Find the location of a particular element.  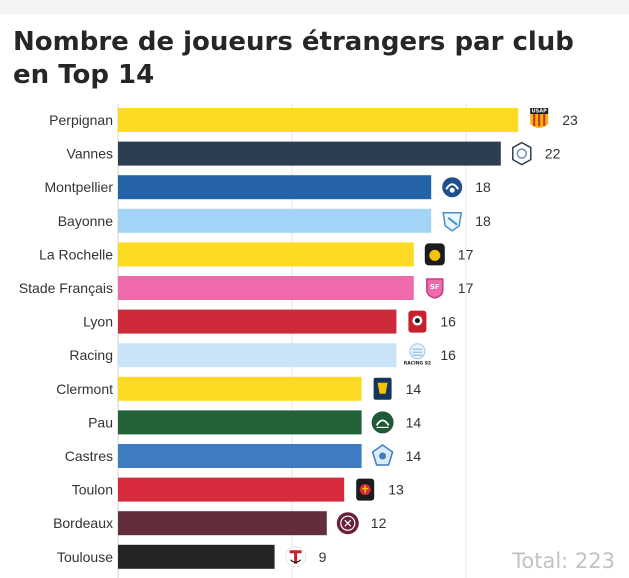

category-label: Toulouse is located at coordinates (85, 557).